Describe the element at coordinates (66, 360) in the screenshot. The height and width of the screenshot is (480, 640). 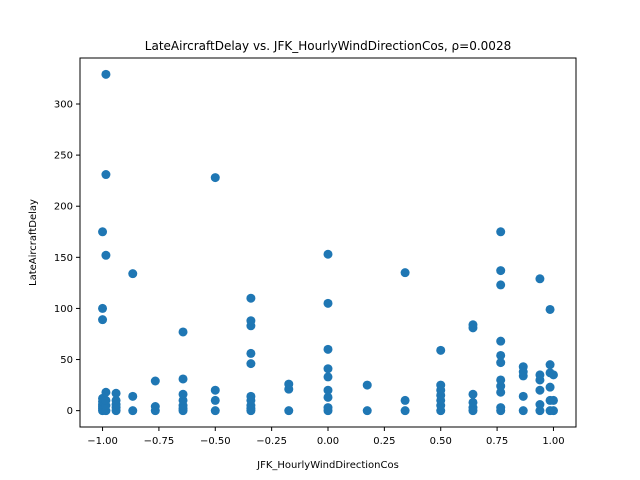
I see `y-tick-label: 50` at that location.